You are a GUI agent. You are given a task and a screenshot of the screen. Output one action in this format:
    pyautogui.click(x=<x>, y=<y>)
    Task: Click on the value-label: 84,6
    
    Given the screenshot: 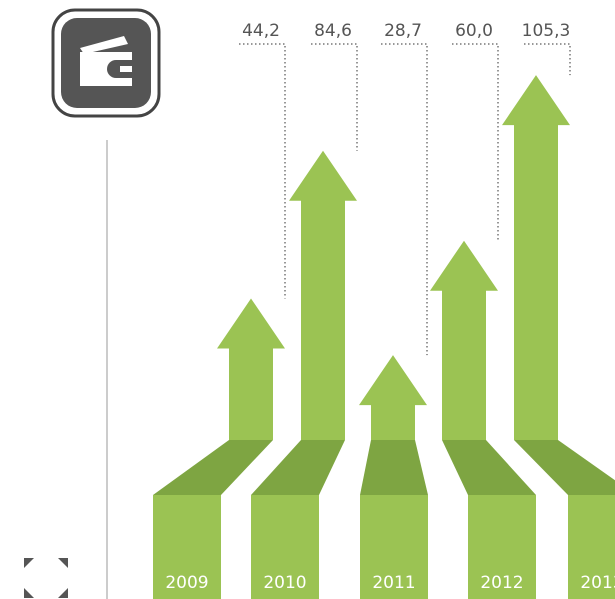 What is the action you would take?
    pyautogui.click(x=333, y=31)
    